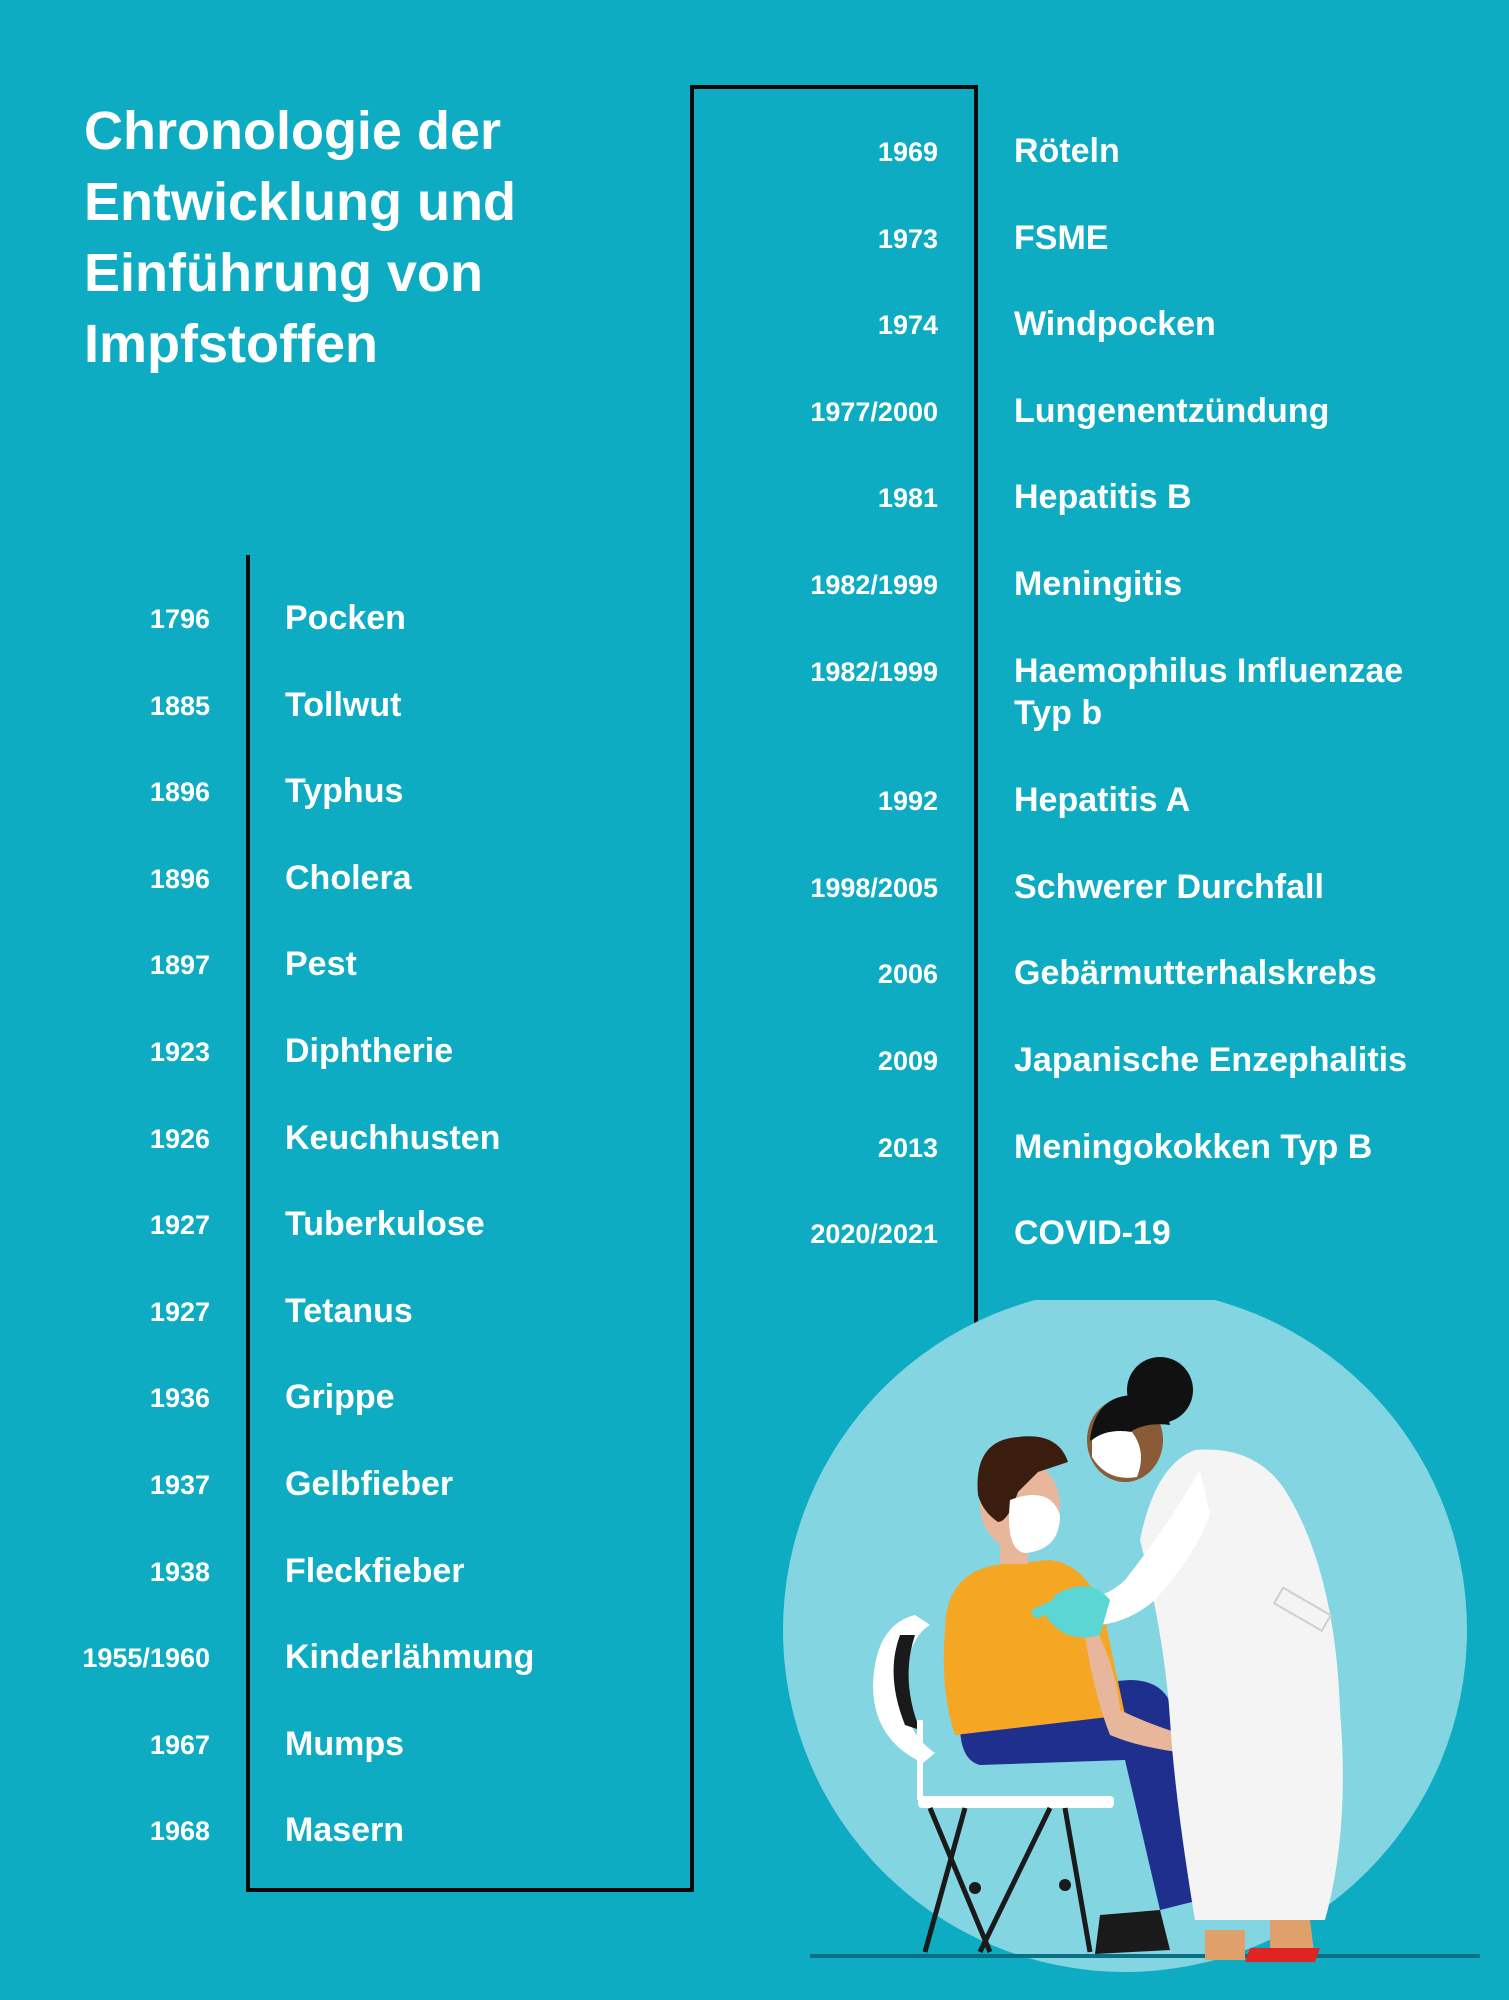 This screenshot has width=1509, height=2000. I want to click on timeline-line-bottom, so click(470, 1890).